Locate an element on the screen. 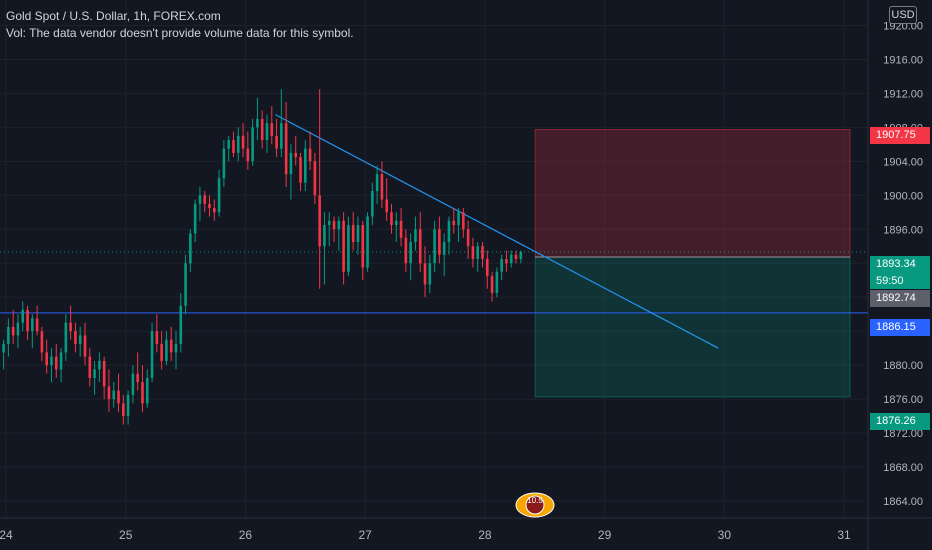 This screenshot has height=550, width=932. x-tick-label: 29 is located at coordinates (605, 535).